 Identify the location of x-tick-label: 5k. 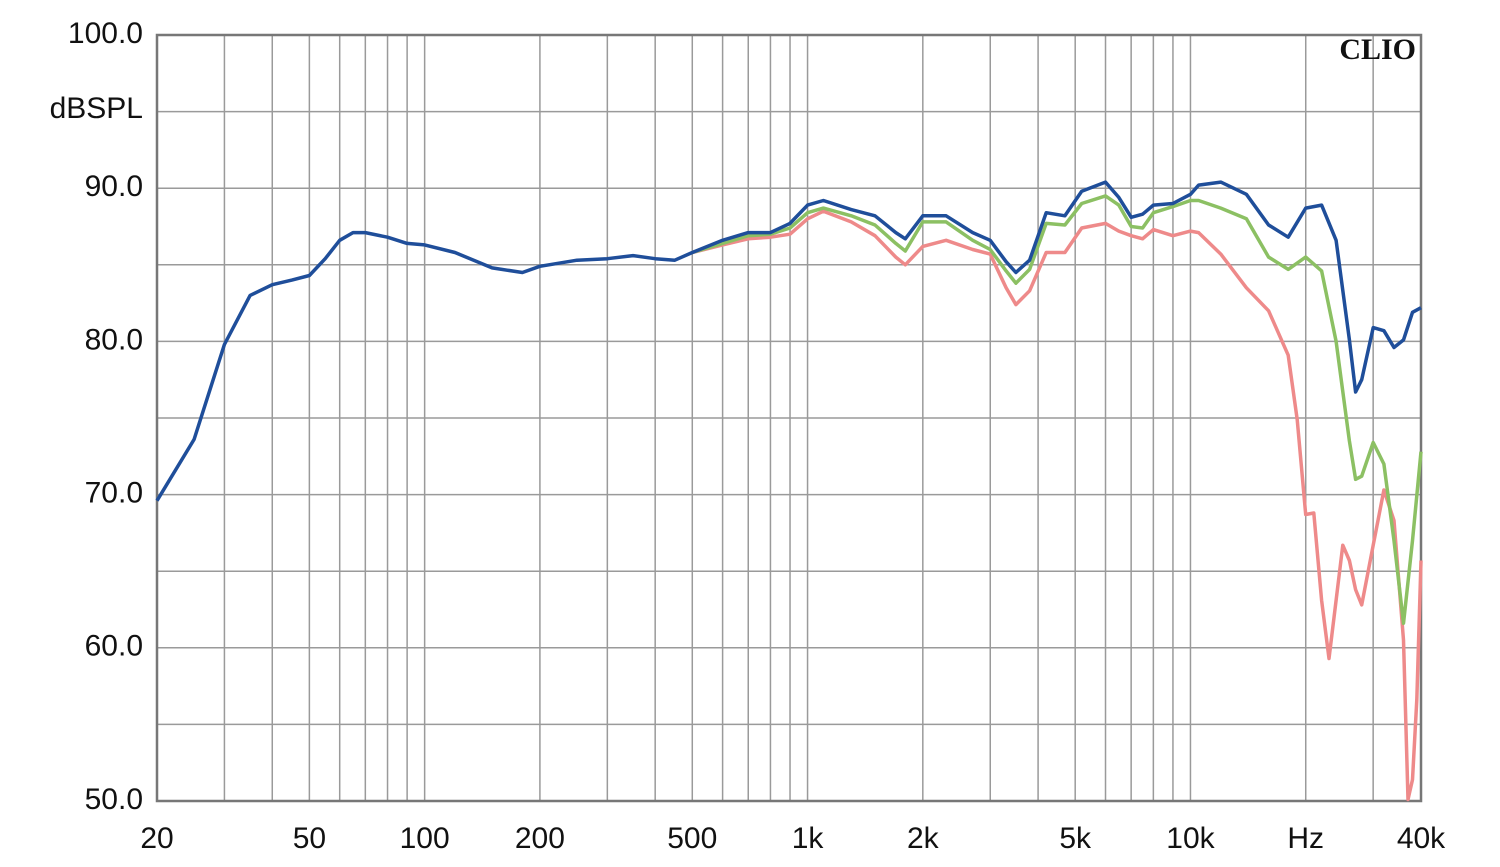
(1075, 838).